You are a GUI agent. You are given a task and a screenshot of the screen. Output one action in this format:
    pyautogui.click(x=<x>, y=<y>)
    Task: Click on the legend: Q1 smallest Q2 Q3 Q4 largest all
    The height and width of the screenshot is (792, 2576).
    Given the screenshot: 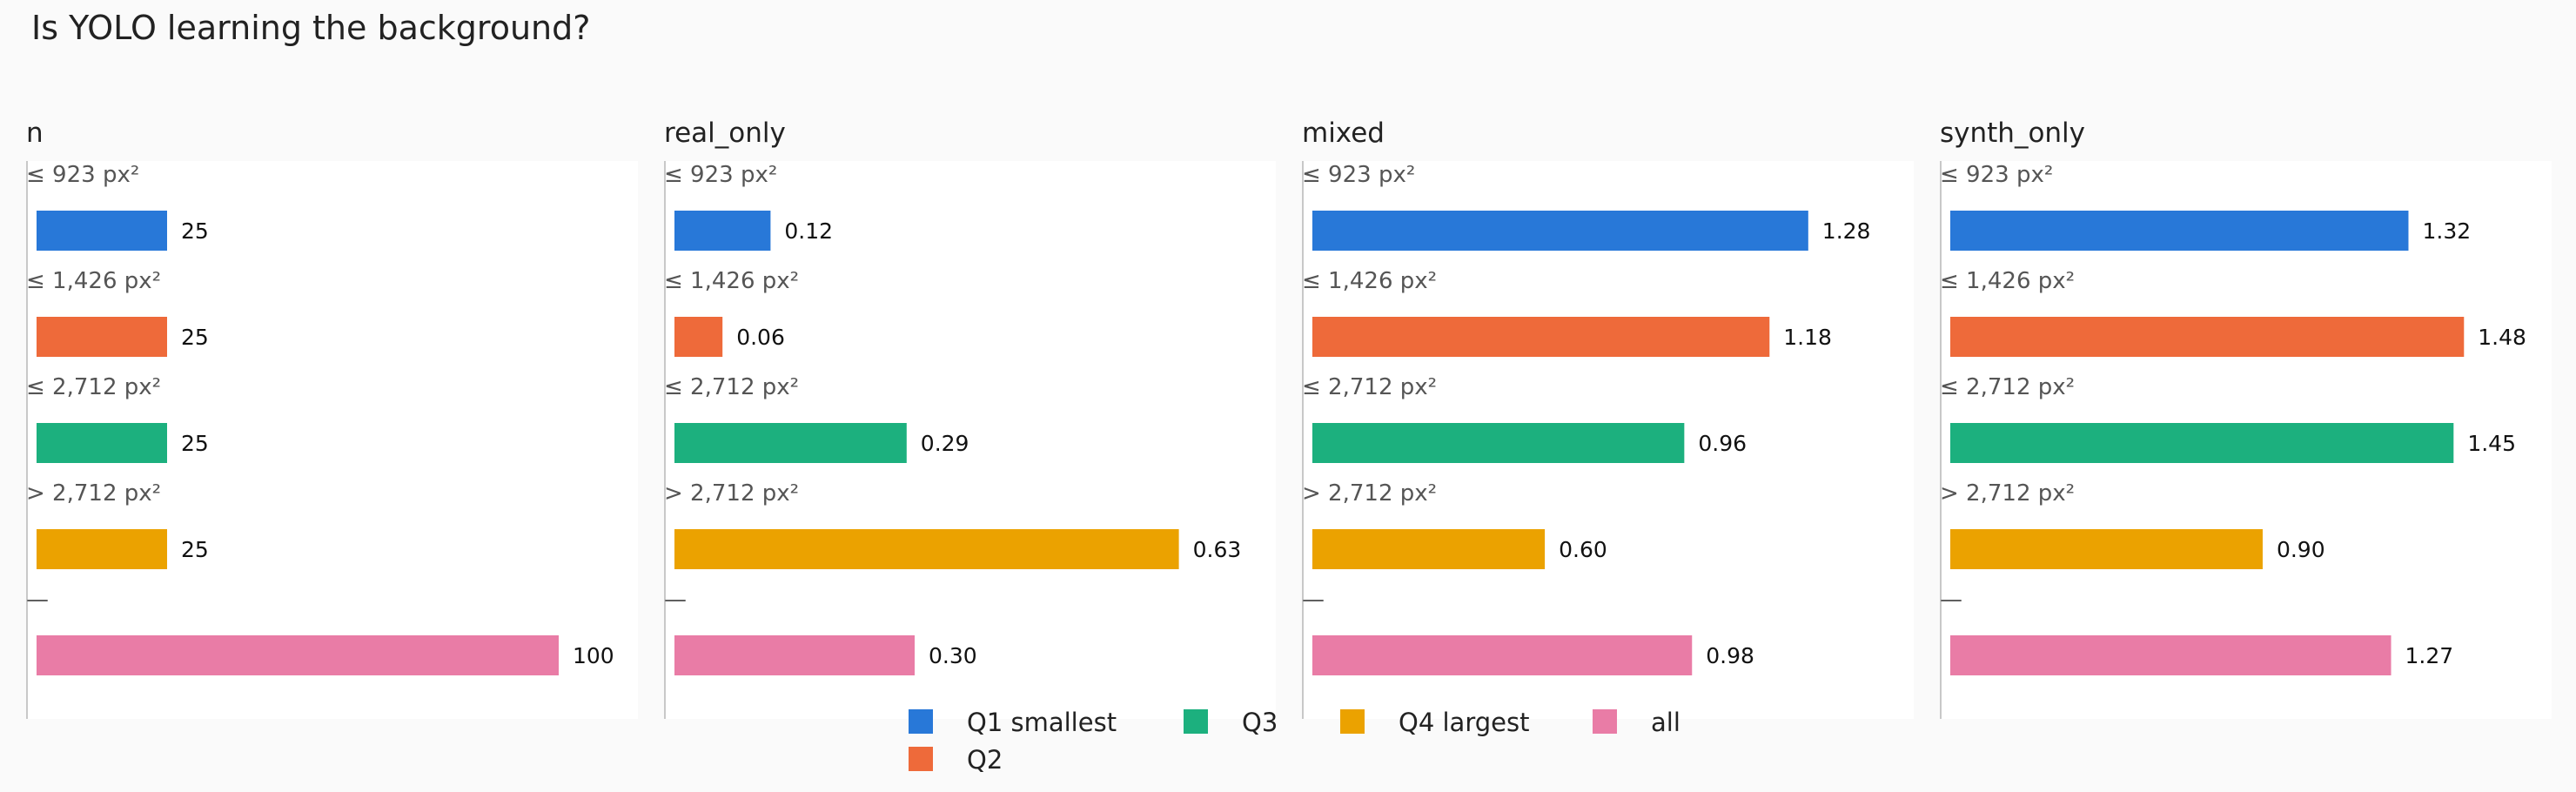 What is the action you would take?
    pyautogui.click(x=1294, y=742)
    